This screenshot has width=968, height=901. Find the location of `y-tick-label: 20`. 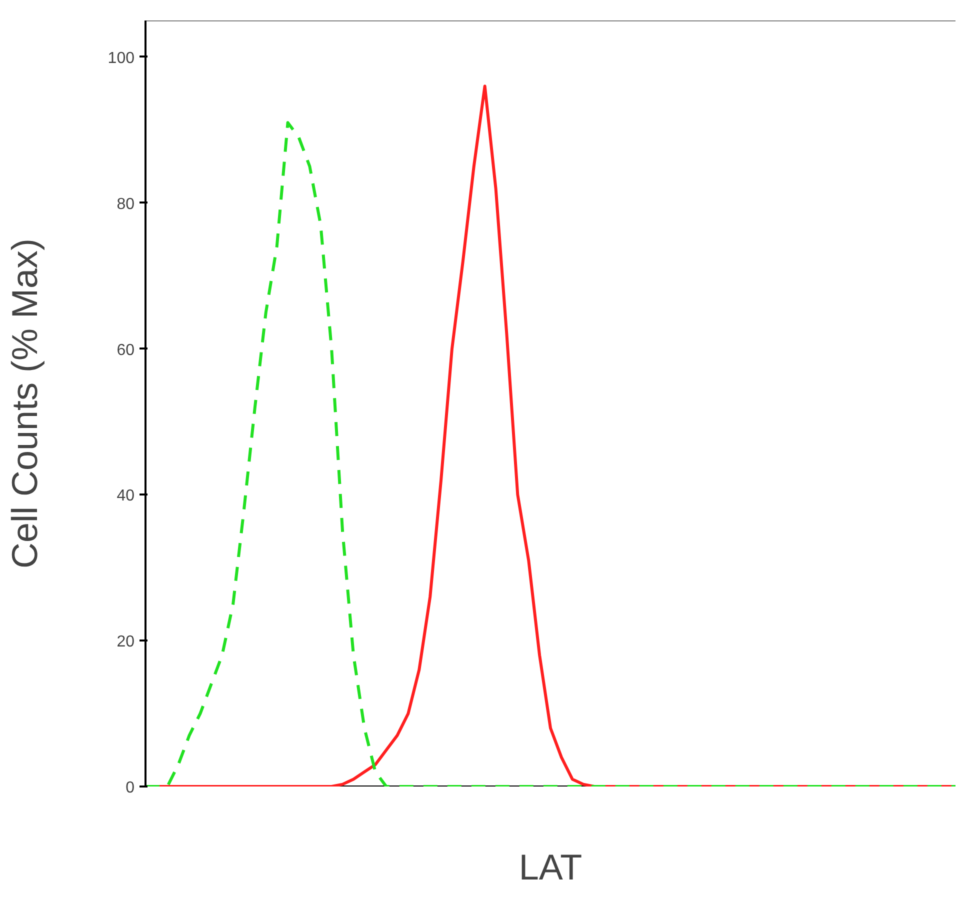

y-tick-label: 20 is located at coordinates (125, 642).